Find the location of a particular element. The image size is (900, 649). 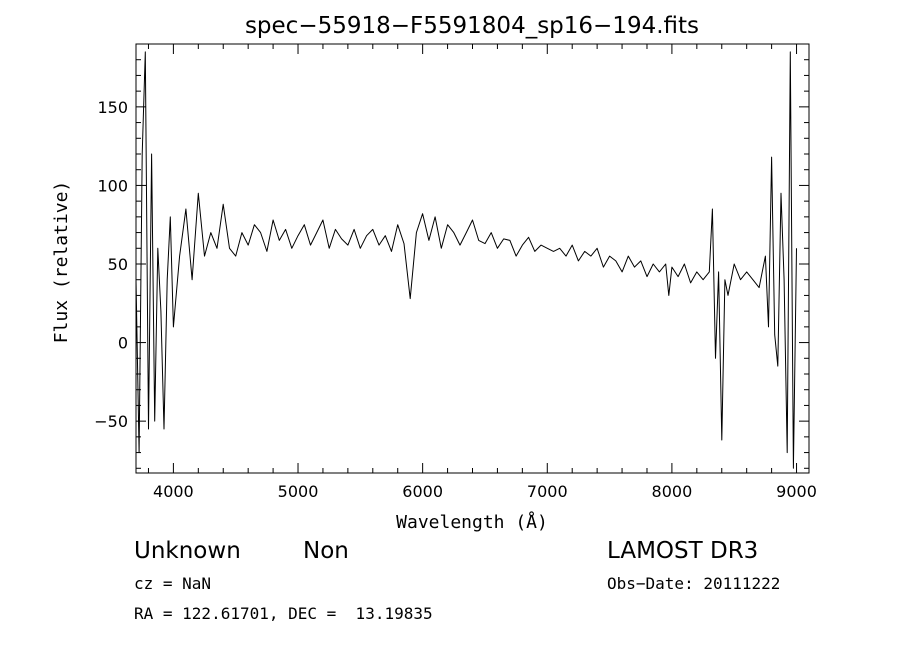

y-tick-label: −50 is located at coordinates (111, 421).